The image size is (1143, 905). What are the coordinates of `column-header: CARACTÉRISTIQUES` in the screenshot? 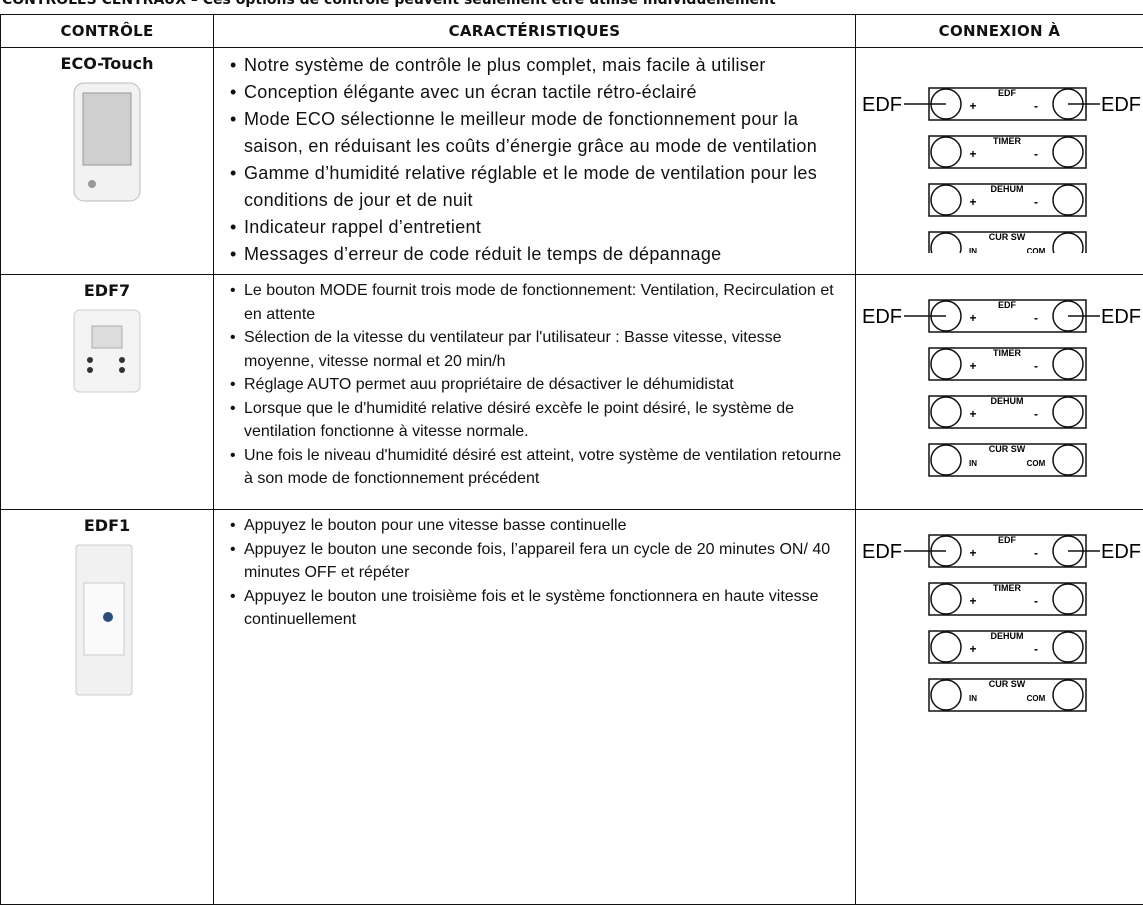 It's located at (534, 31).